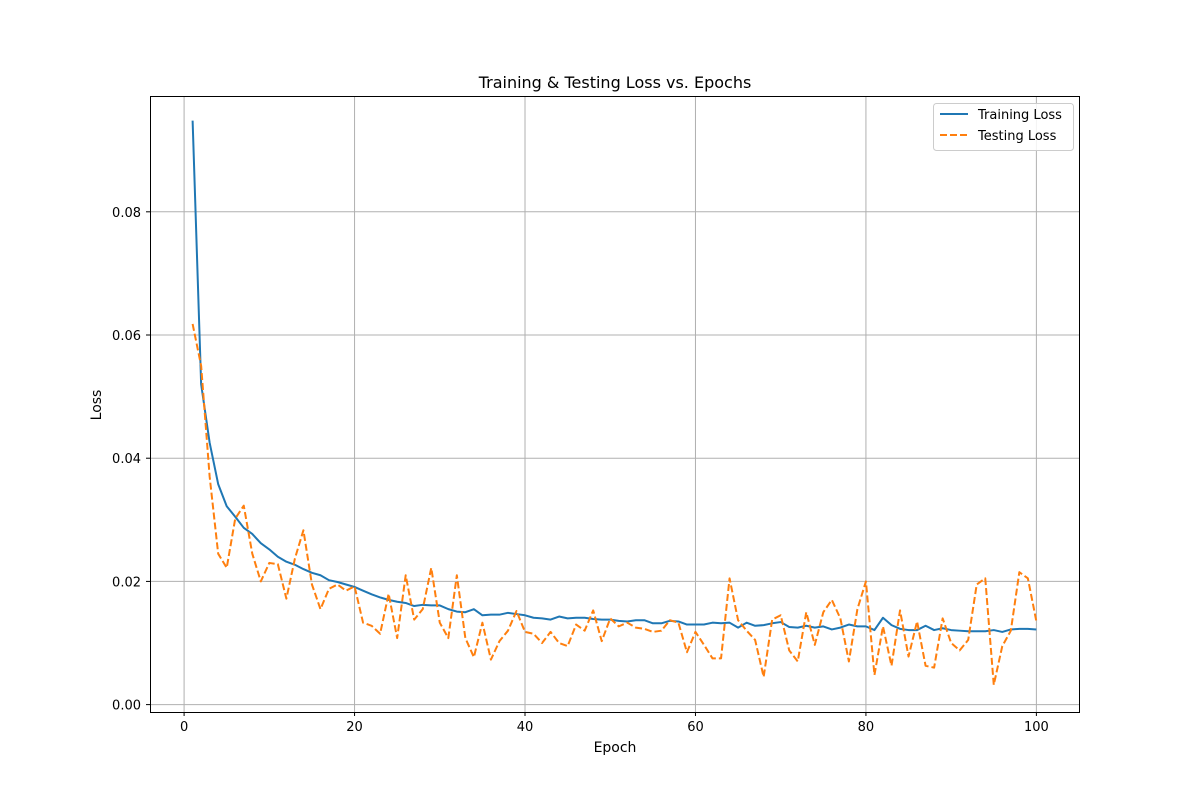 This screenshot has width=1200, height=800. What do you see at coordinates (866, 727) in the screenshot?
I see `x-tick-label: 80` at bounding box center [866, 727].